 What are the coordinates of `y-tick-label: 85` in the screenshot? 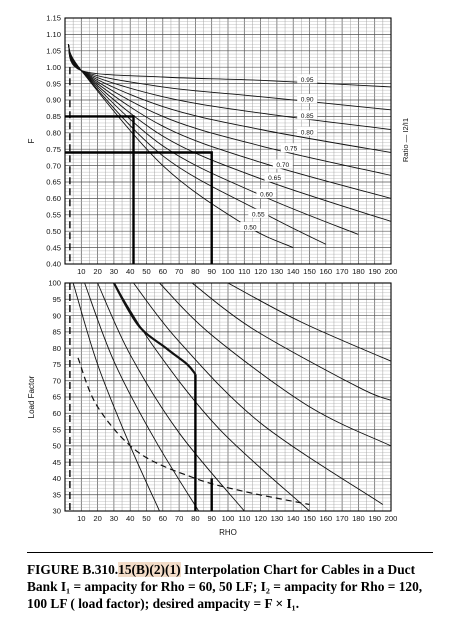 It's located at (57, 332).